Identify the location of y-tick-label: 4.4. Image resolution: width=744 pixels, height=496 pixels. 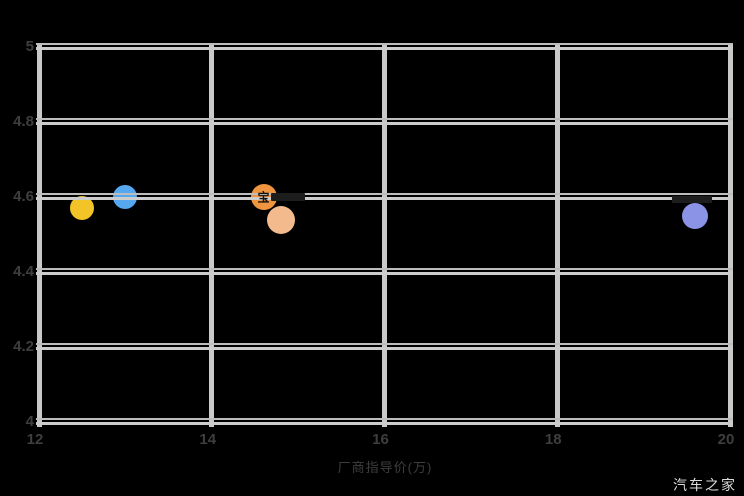
(23, 271).